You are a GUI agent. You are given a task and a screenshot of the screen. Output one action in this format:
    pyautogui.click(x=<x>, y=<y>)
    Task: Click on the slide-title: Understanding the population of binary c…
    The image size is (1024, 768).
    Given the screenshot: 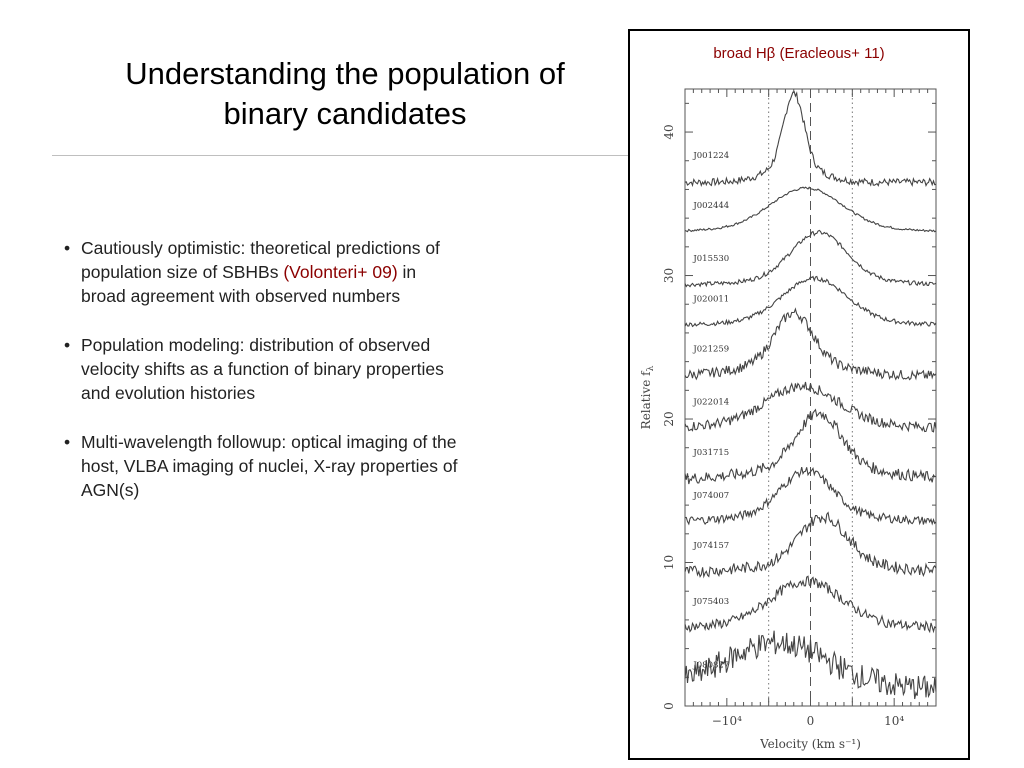 What is the action you would take?
    pyautogui.click(x=345, y=94)
    